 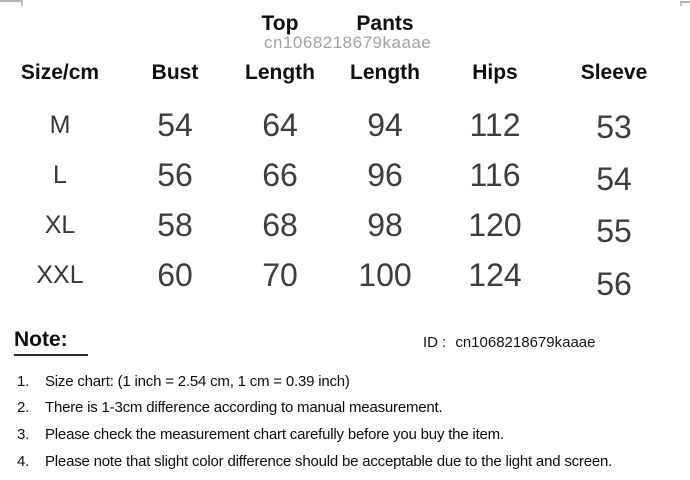 What do you see at coordinates (348, 42) in the screenshot?
I see `seller-watermark: cn1068218679kaaae` at bounding box center [348, 42].